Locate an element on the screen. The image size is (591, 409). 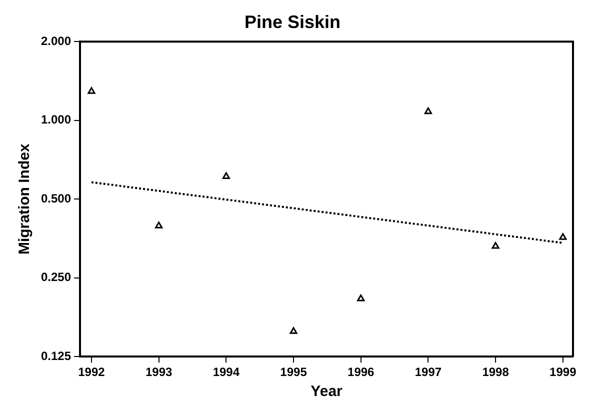
x-tick-label: 1995 is located at coordinates (294, 372).